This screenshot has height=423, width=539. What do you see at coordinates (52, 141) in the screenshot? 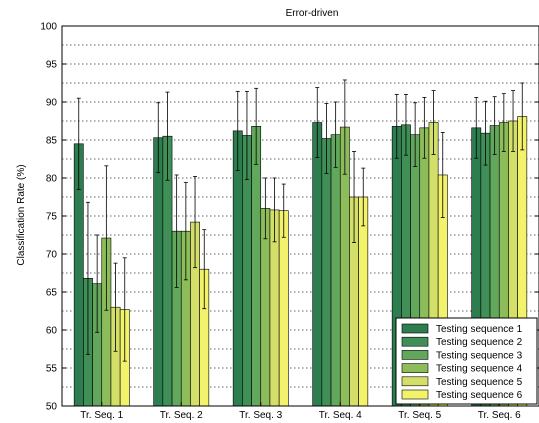
I see `y-tick-label: 85` at bounding box center [52, 141].